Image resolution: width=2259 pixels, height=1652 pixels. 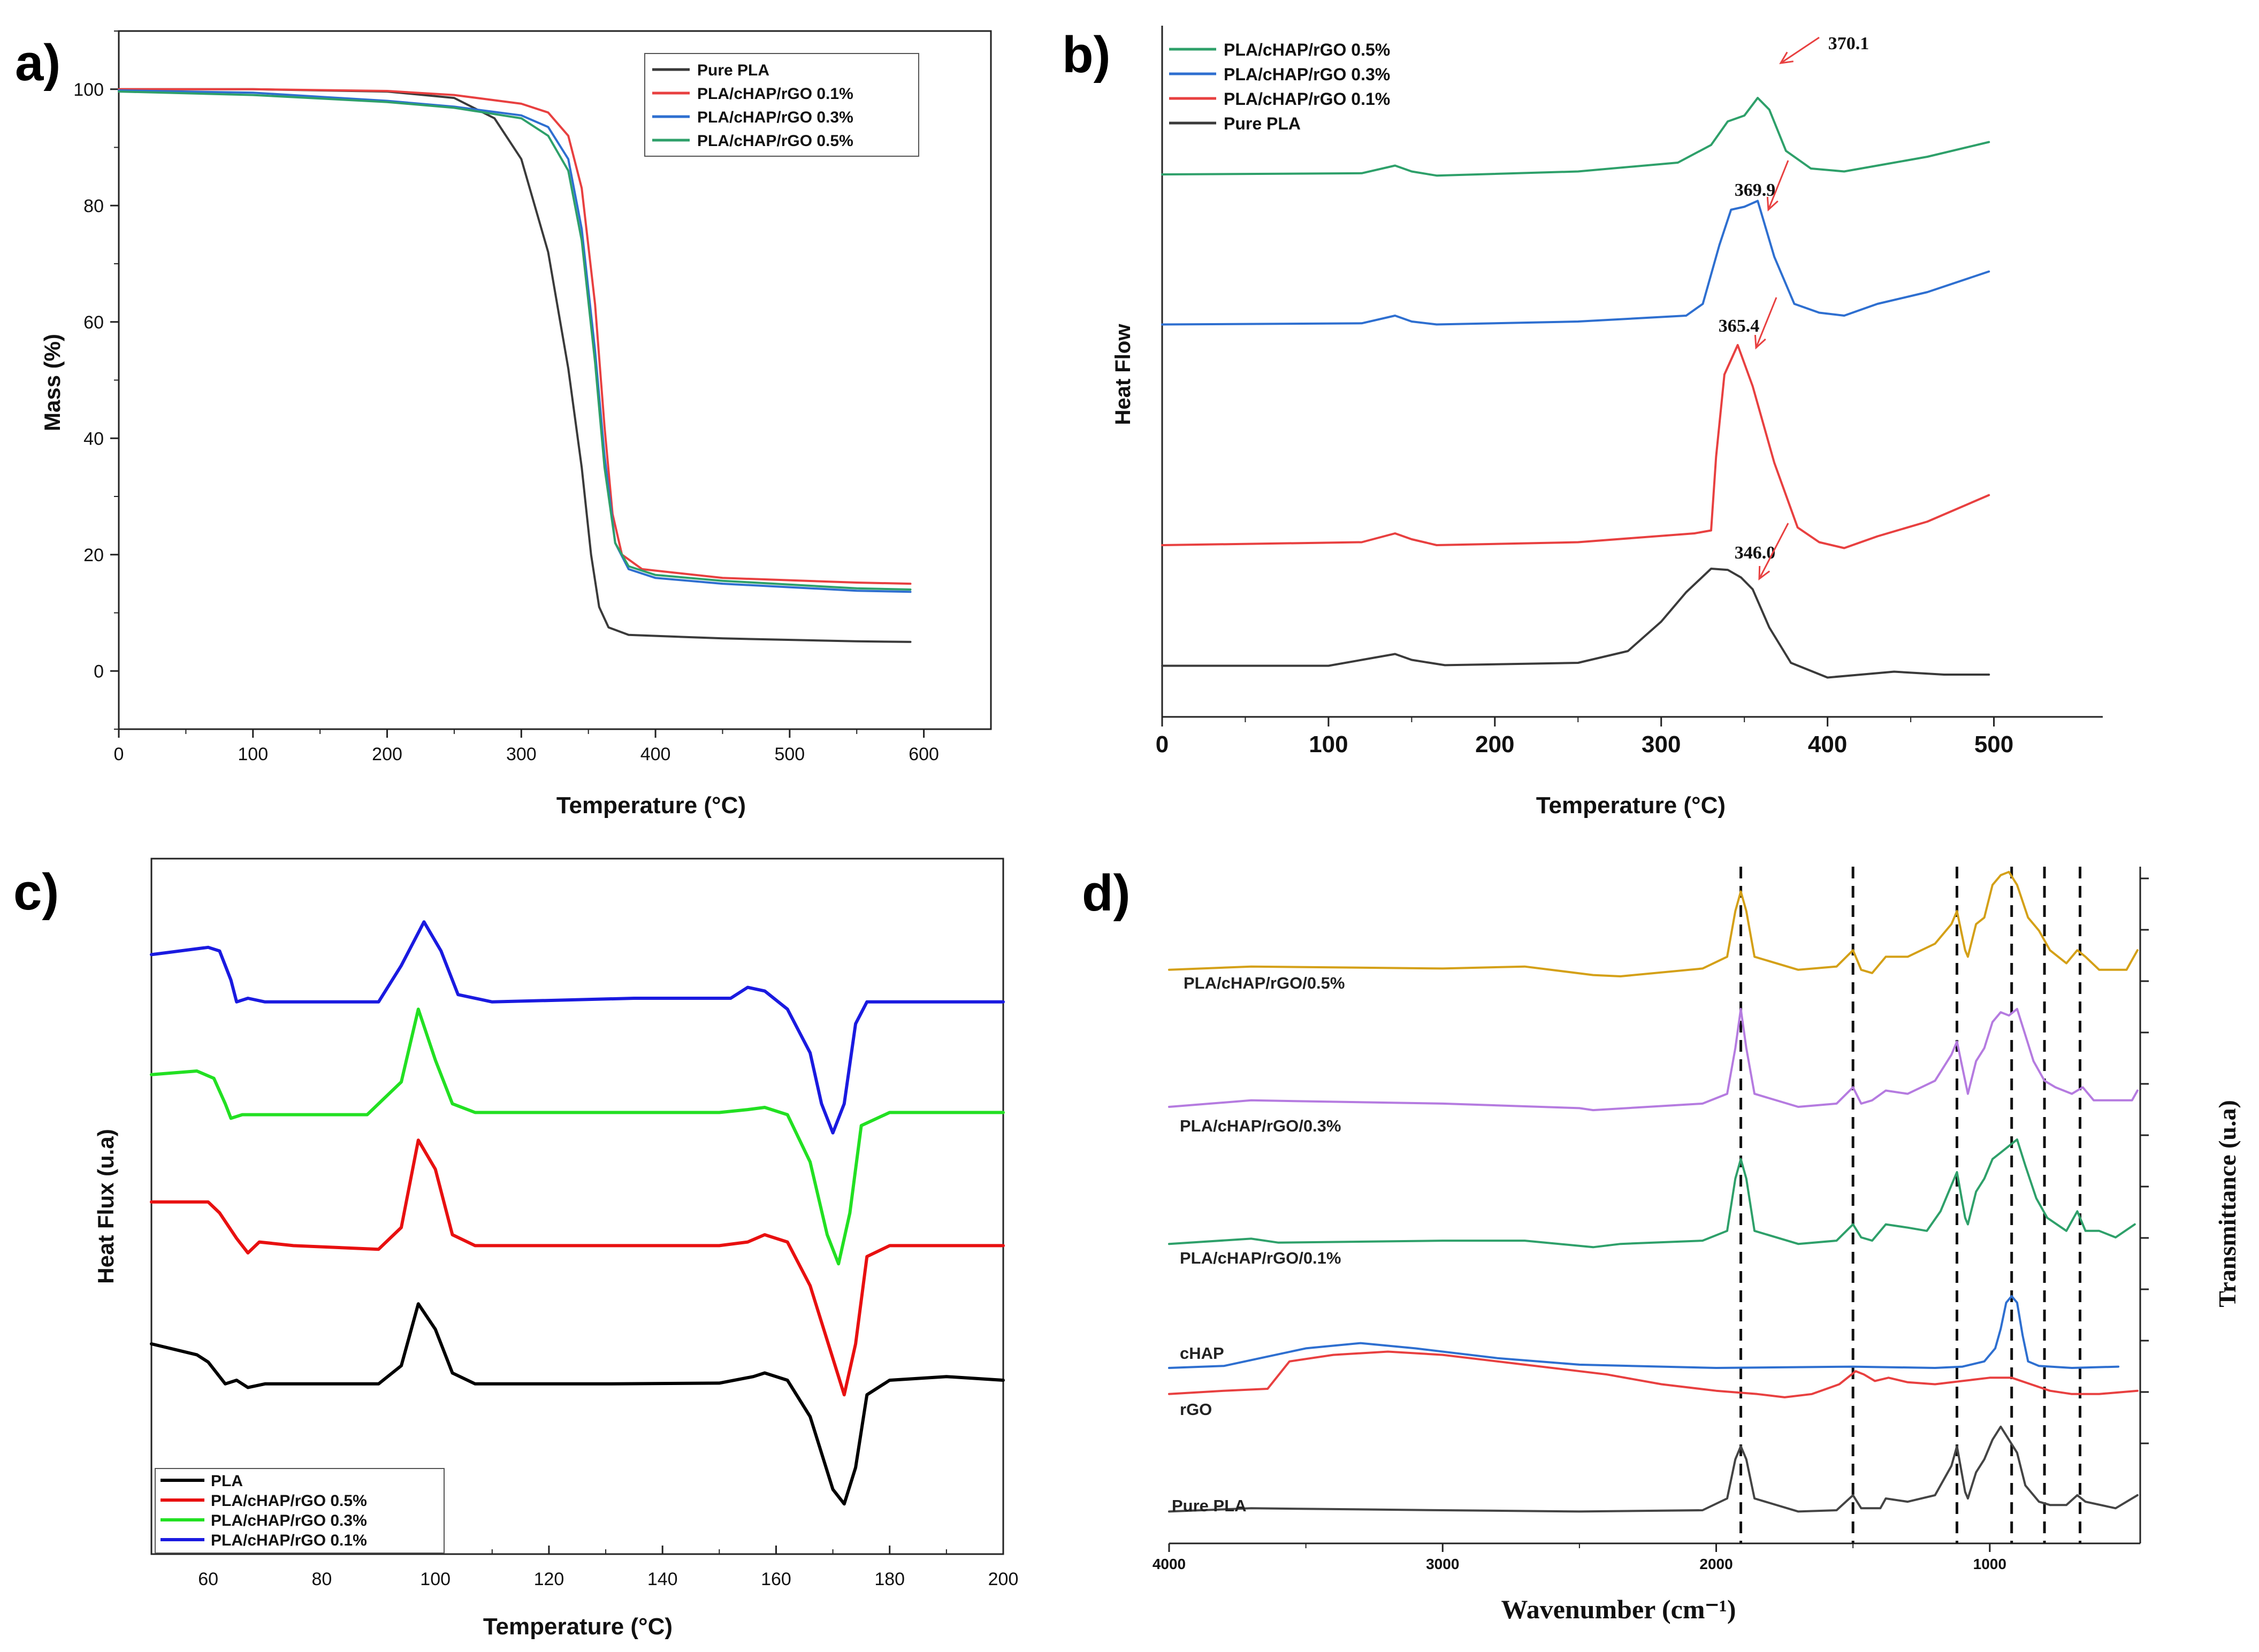 What do you see at coordinates (1848, 43) in the screenshot?
I see `peak-annotation: 370.1` at bounding box center [1848, 43].